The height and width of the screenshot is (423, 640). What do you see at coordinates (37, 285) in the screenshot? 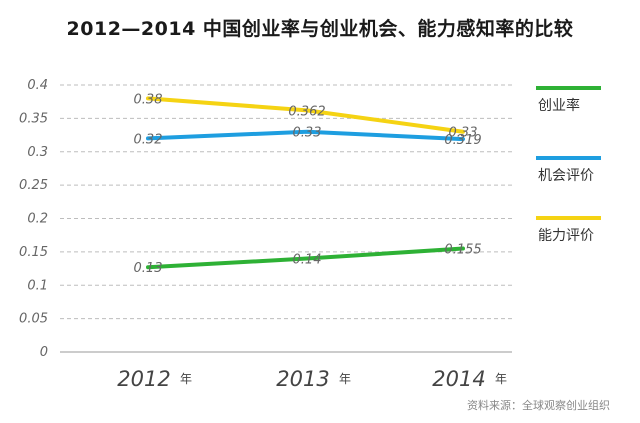
I see `y-tick-label: 0.1` at bounding box center [37, 285].